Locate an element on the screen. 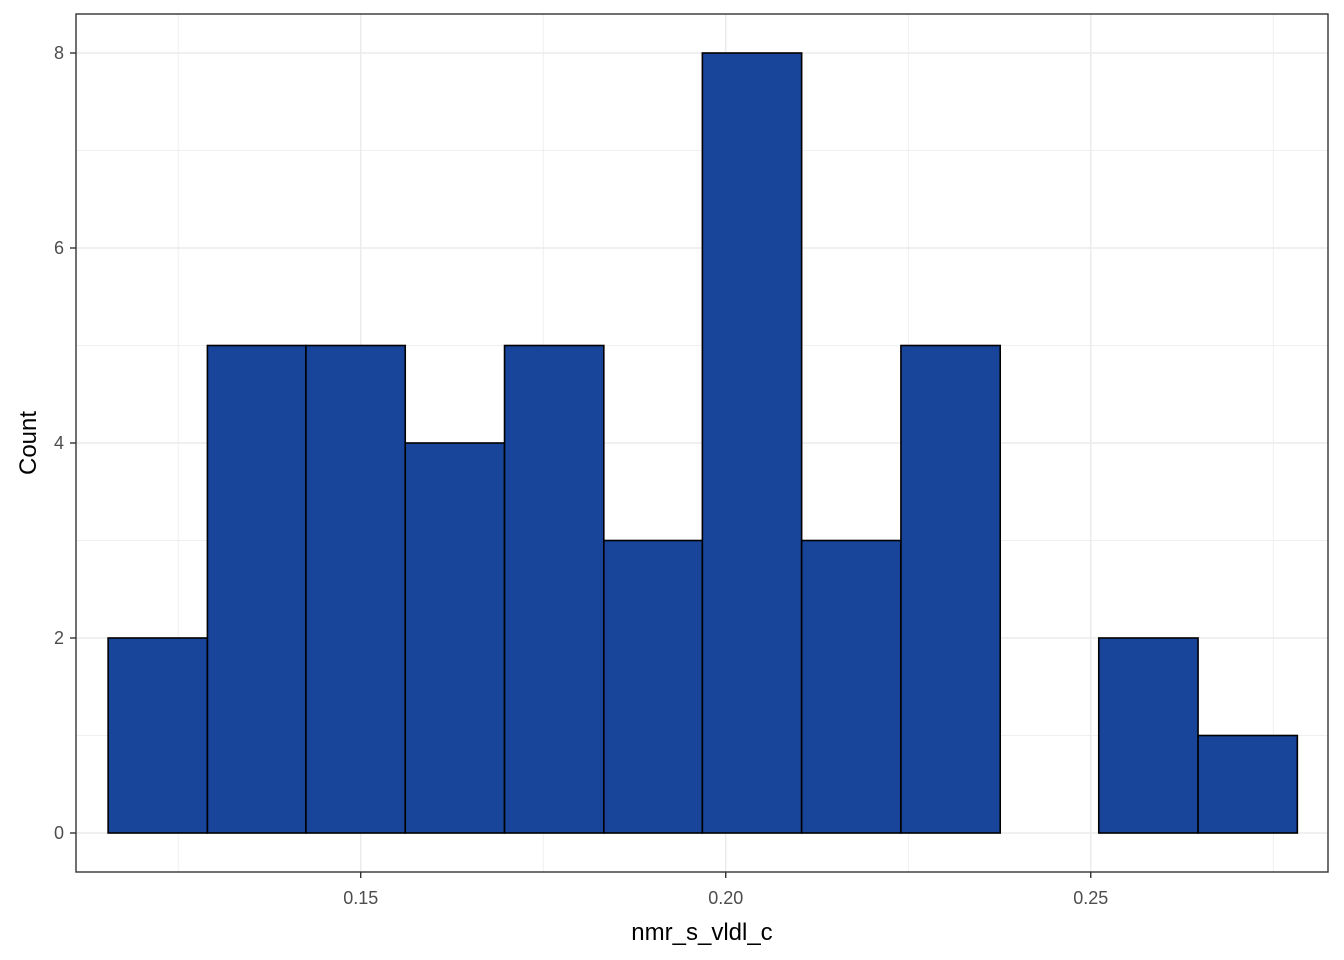 The width and height of the screenshot is (1344, 960). x-tick-label: 0.20 is located at coordinates (725, 898).